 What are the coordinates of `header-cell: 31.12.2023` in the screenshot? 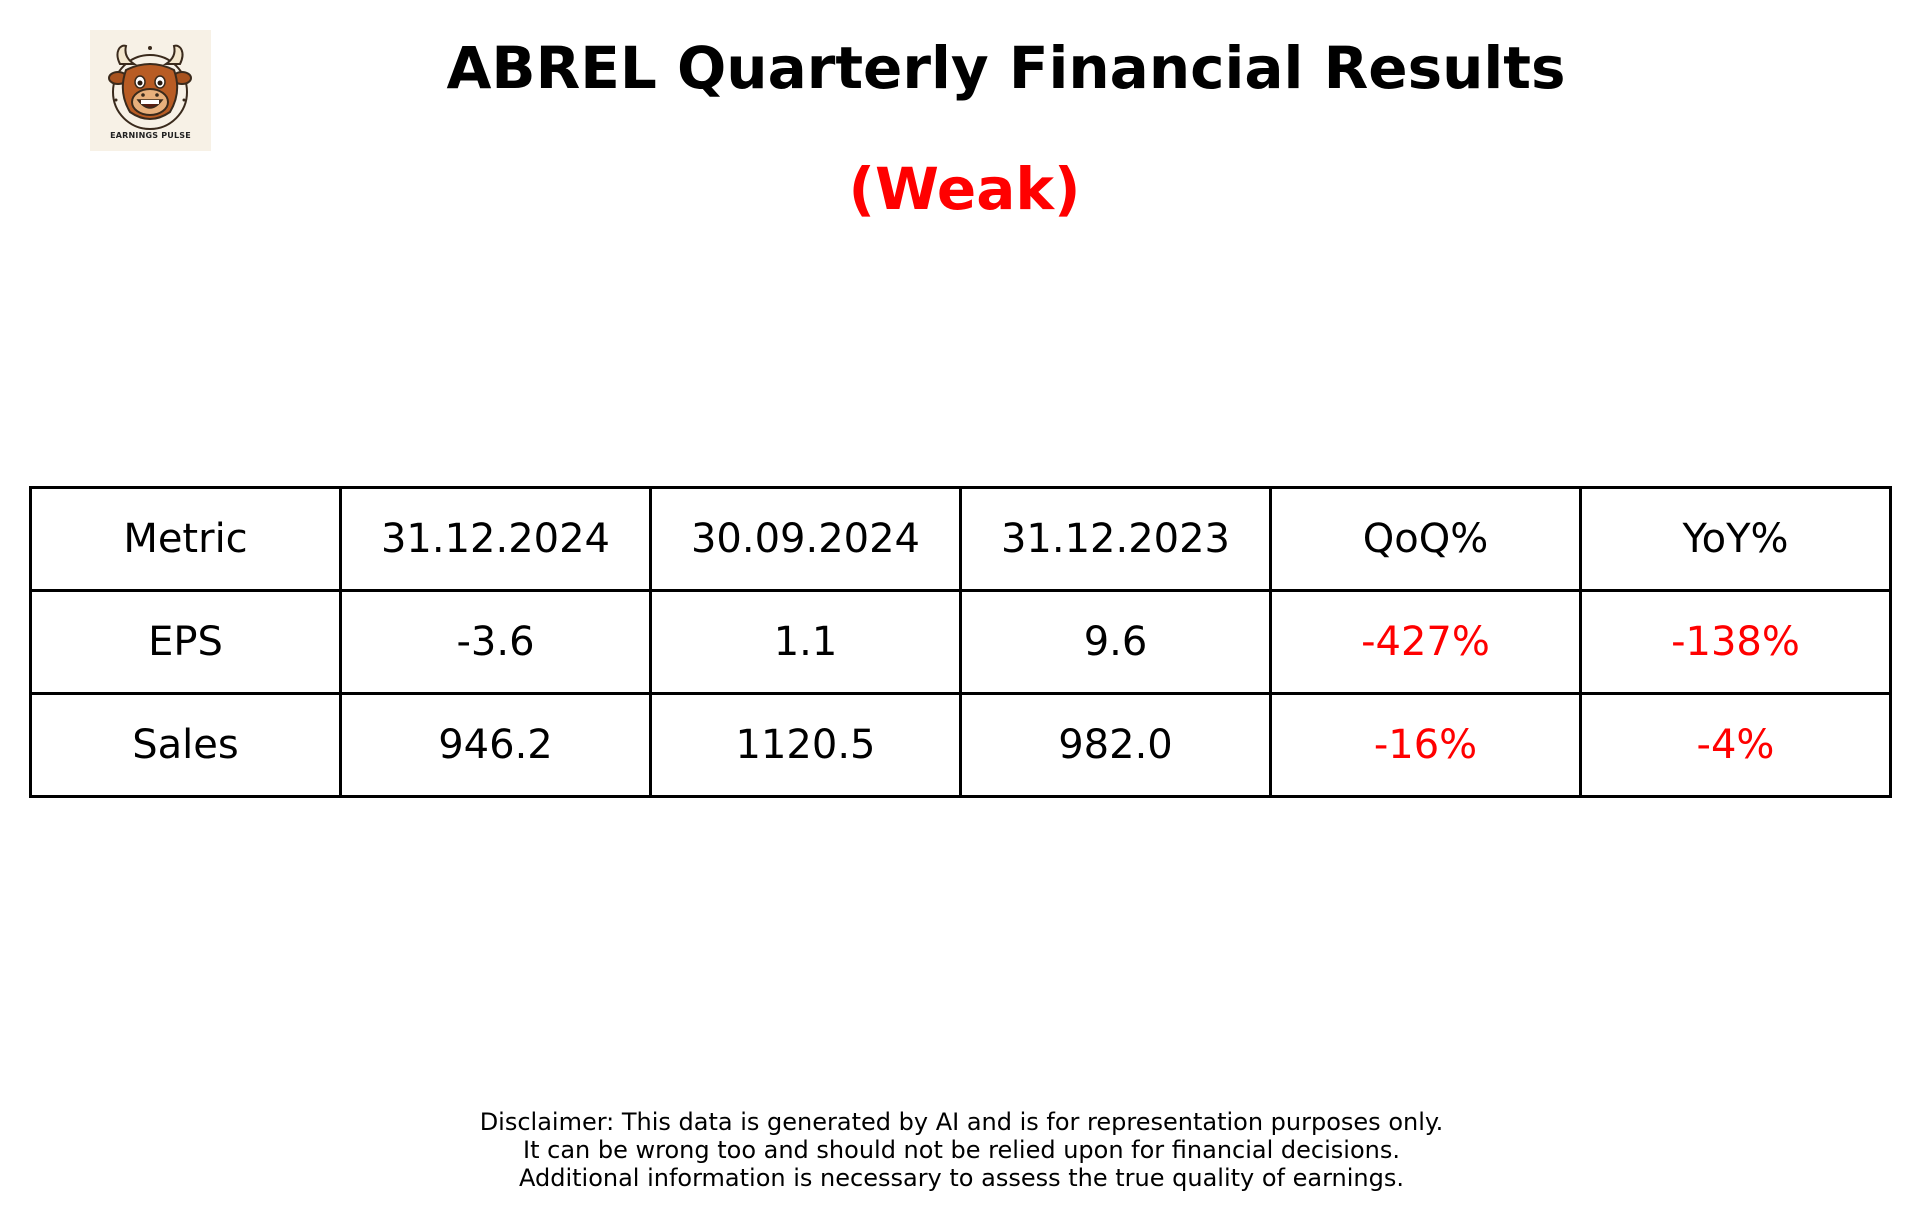 It's located at (1115, 539).